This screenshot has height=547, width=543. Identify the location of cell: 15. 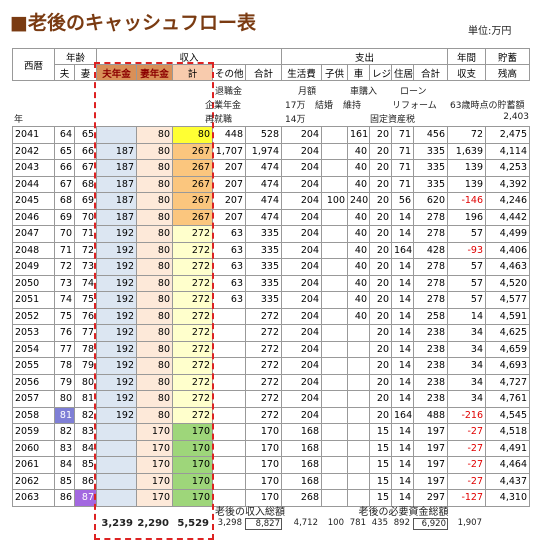
(380, 448).